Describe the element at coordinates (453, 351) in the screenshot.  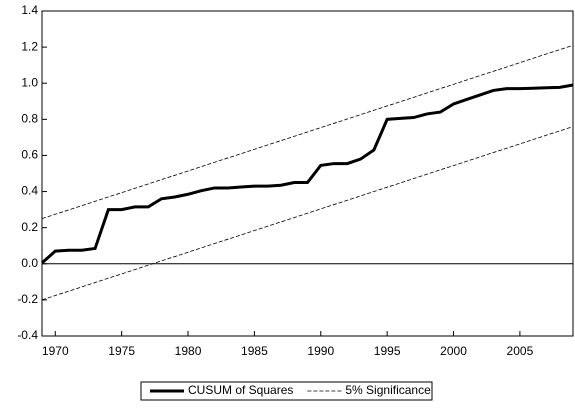
I see `x-tick-label: 2000` at that location.